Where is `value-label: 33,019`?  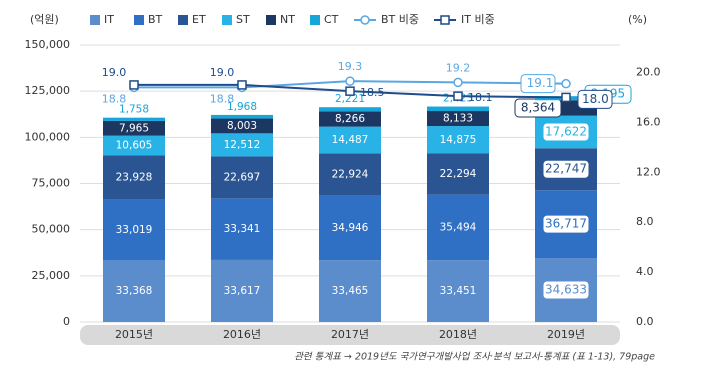 value-label: 33,019 is located at coordinates (134, 230).